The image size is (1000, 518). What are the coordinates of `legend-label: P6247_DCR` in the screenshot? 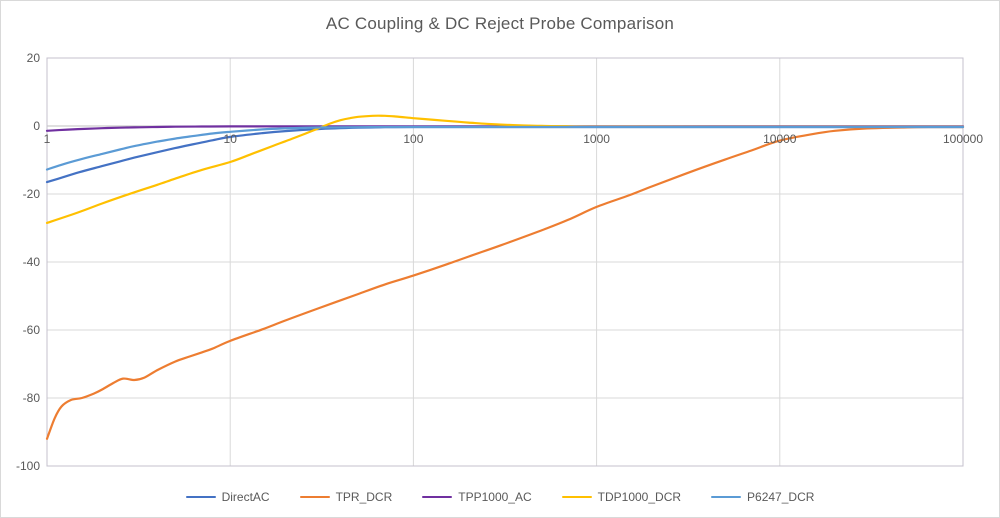 It's located at (781, 497).